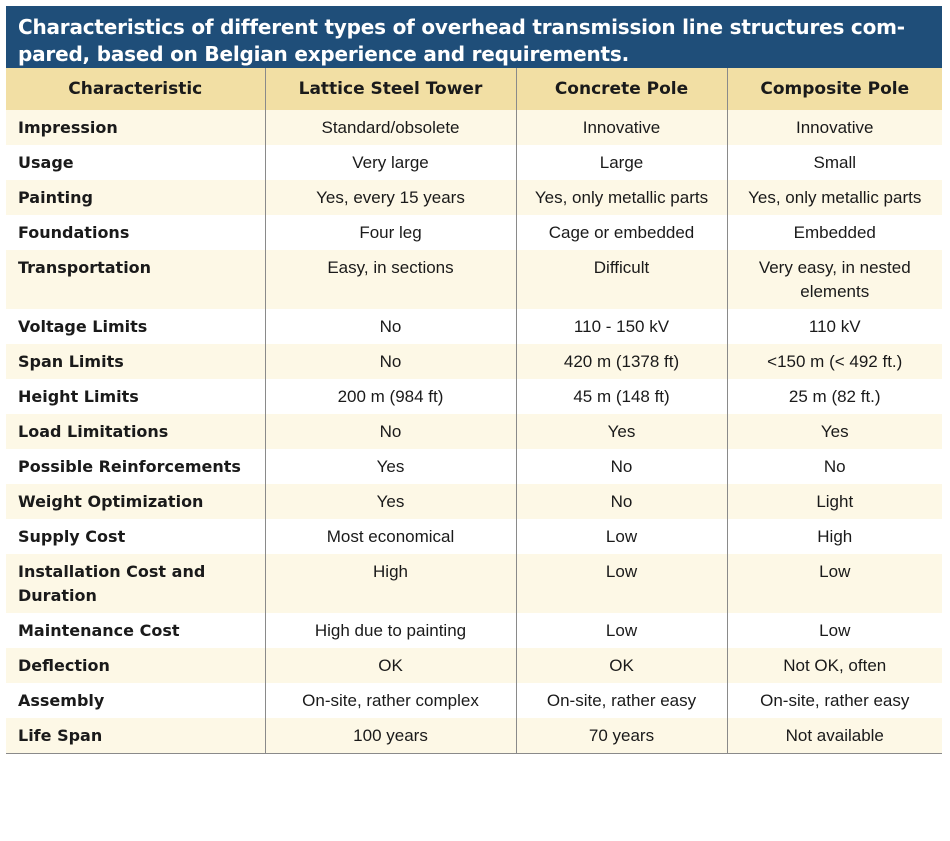 The width and height of the screenshot is (950, 841). What do you see at coordinates (135, 396) in the screenshot?
I see `characteristic-cell: Height Limits` at bounding box center [135, 396].